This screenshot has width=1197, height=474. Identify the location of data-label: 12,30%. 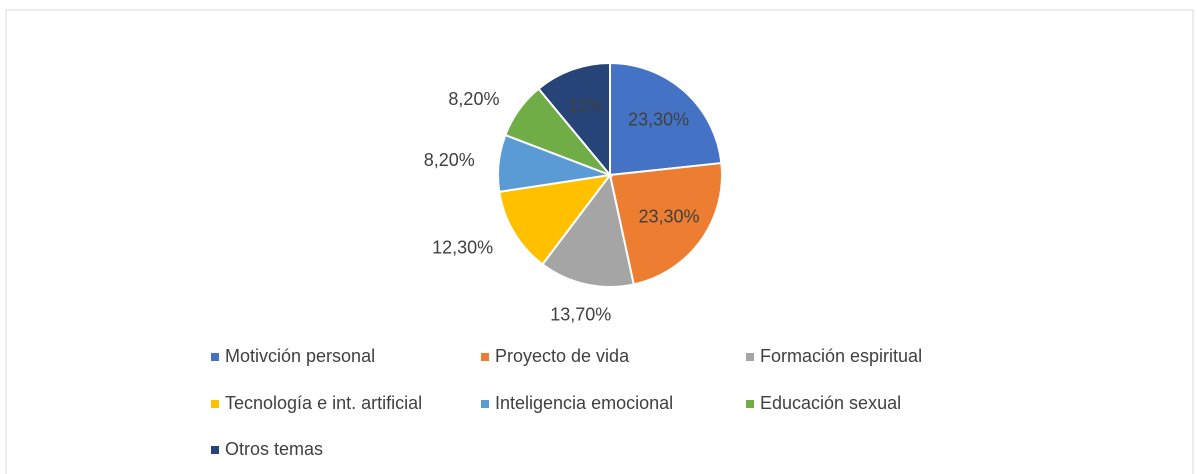
(462, 247).